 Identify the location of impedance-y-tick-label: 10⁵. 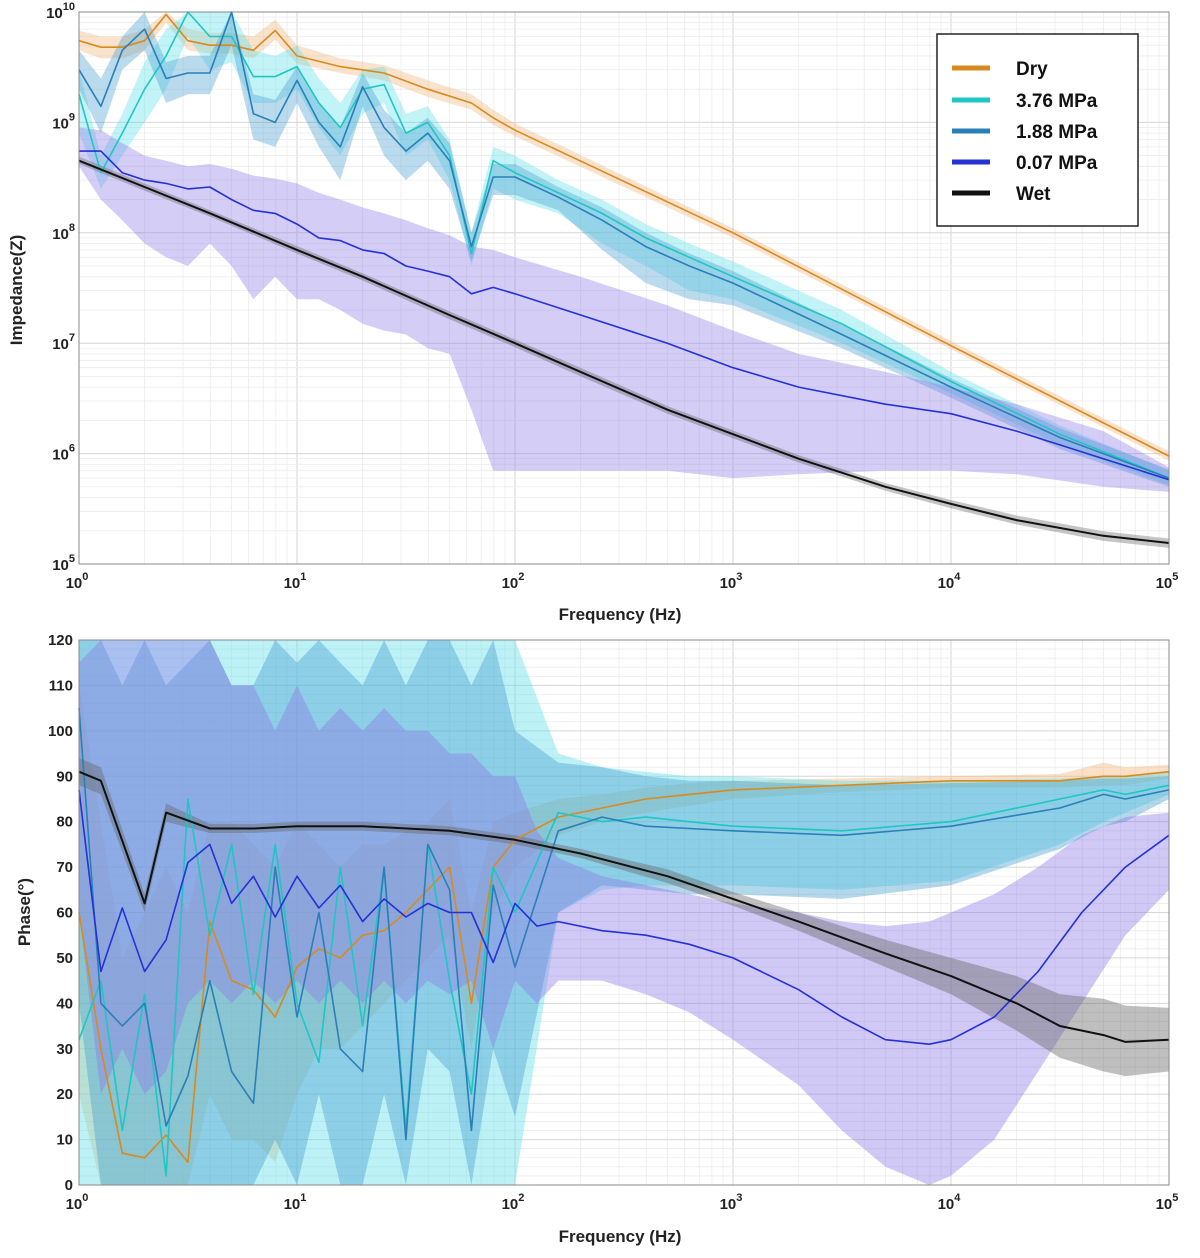
(63, 563).